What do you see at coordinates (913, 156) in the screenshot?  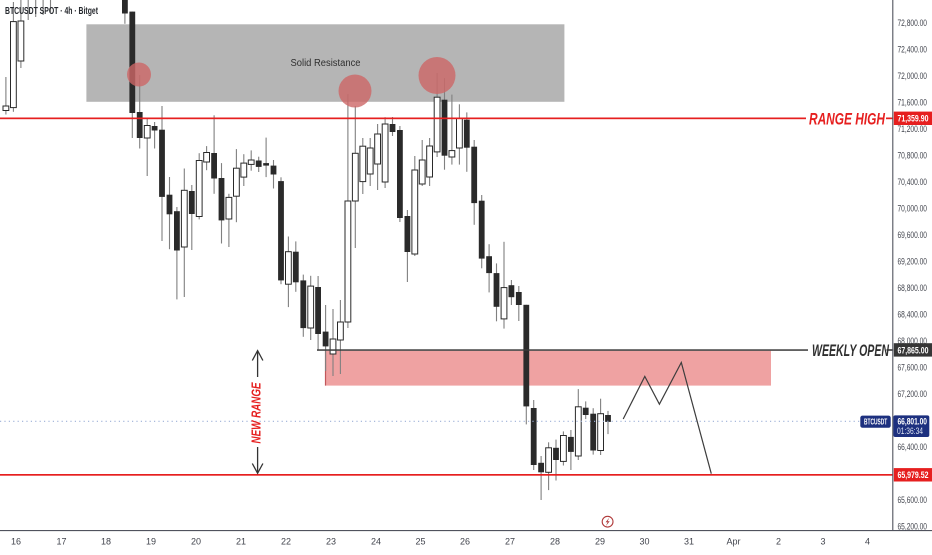 I see `svg-text: 70,800.00` at bounding box center [913, 156].